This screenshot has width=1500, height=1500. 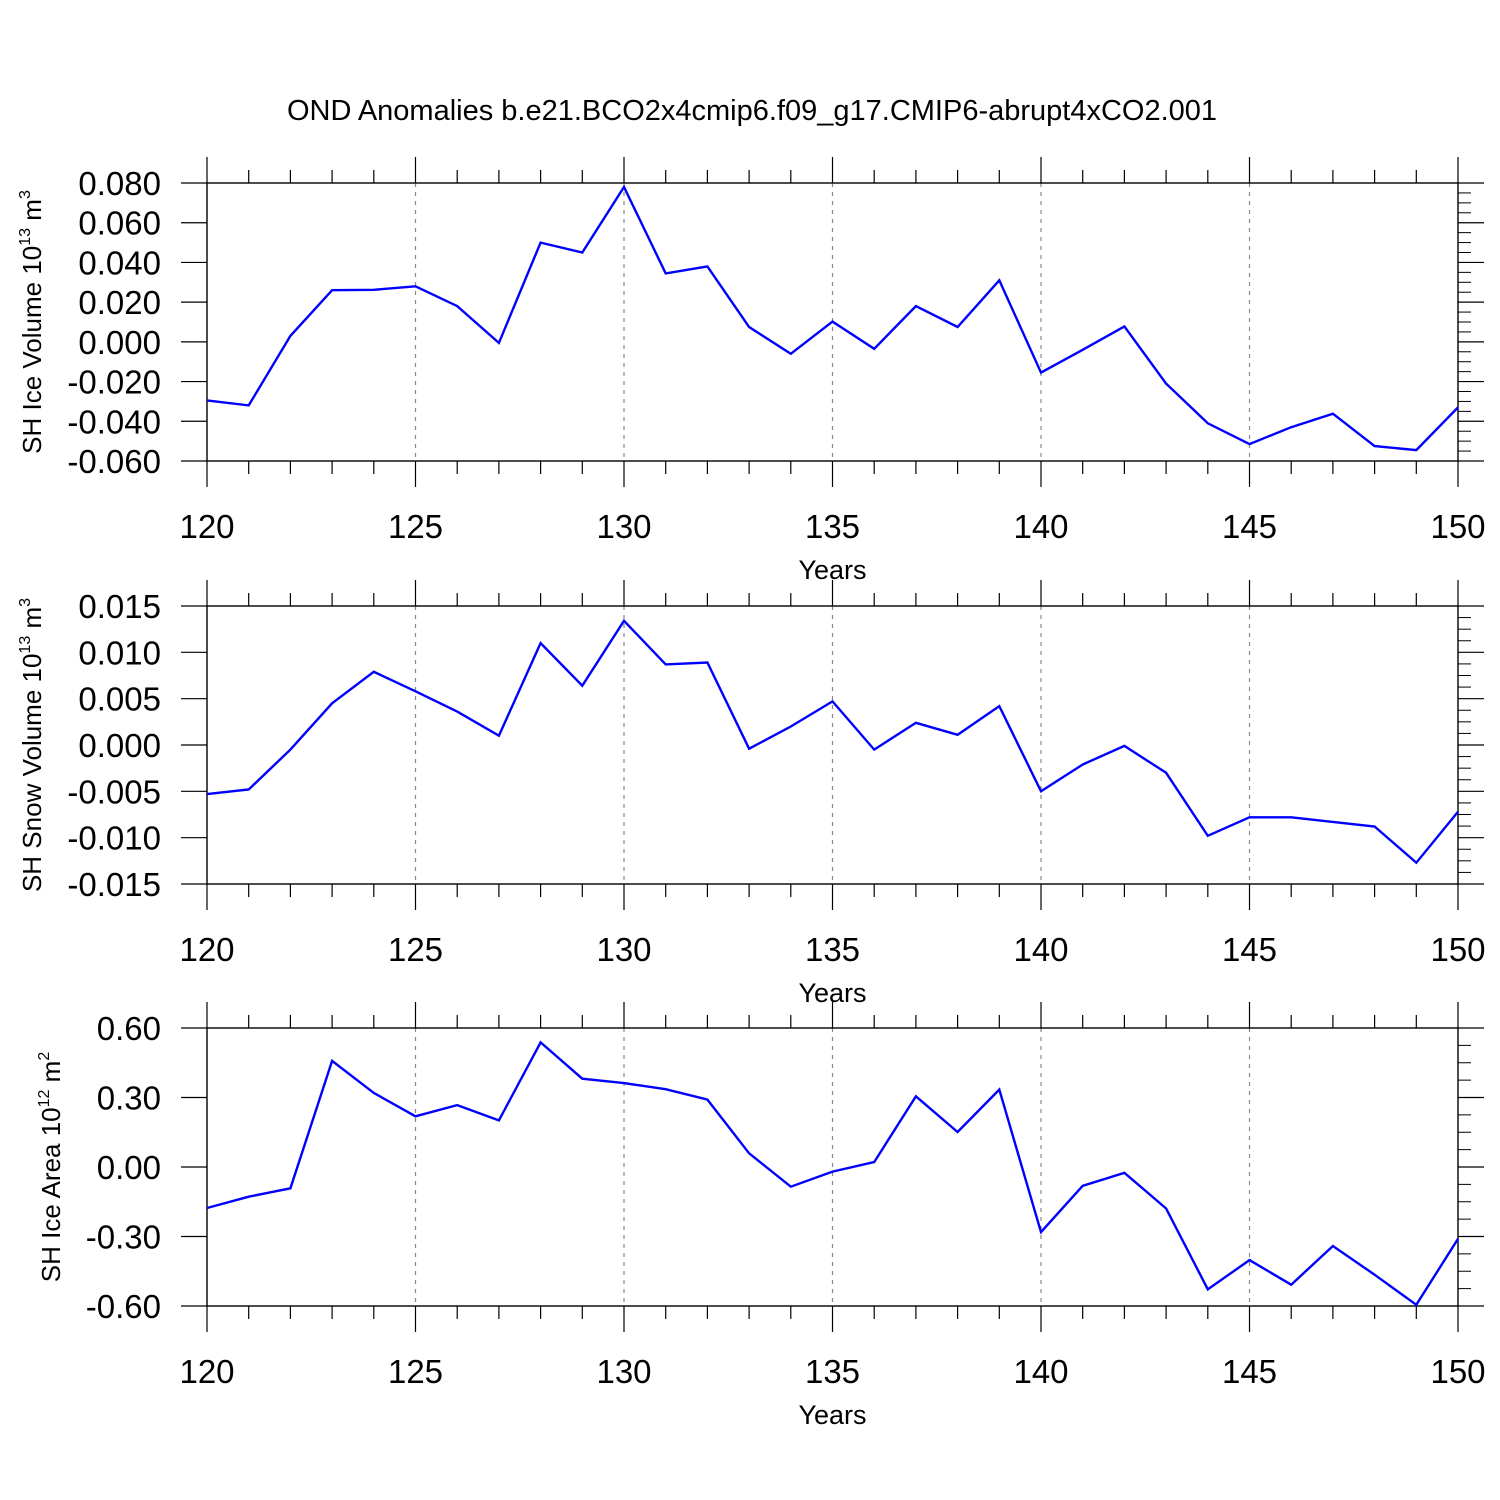 I want to click on y-tick-label: -0.005, so click(x=114, y=791).